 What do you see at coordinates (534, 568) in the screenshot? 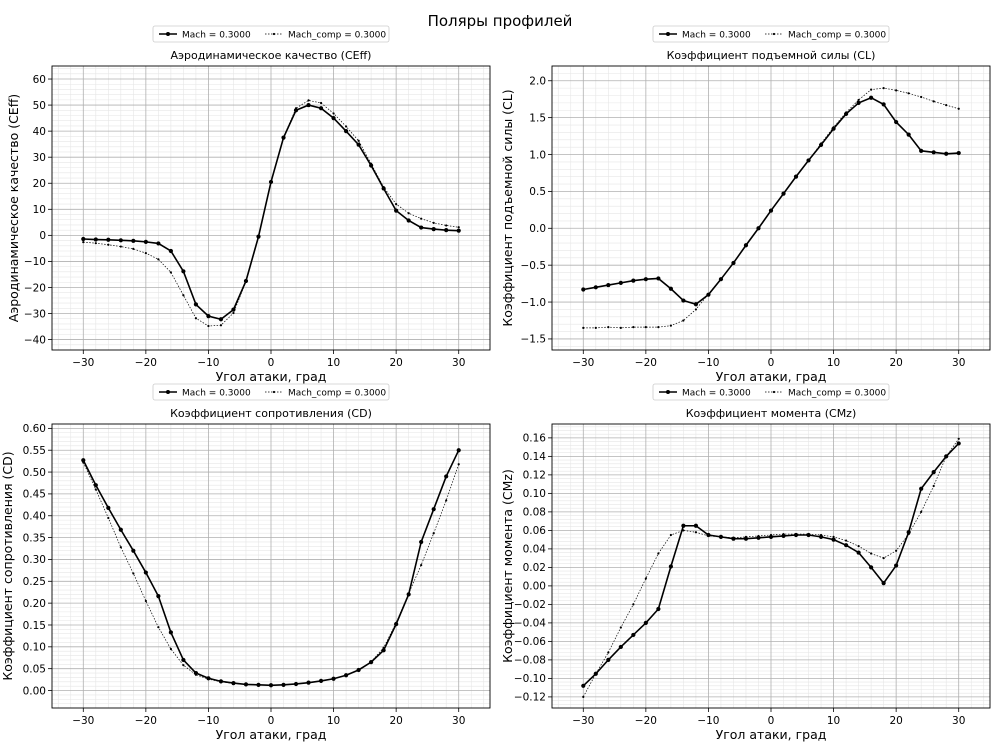
I see `y-tick-label: 0.02` at bounding box center [534, 568].